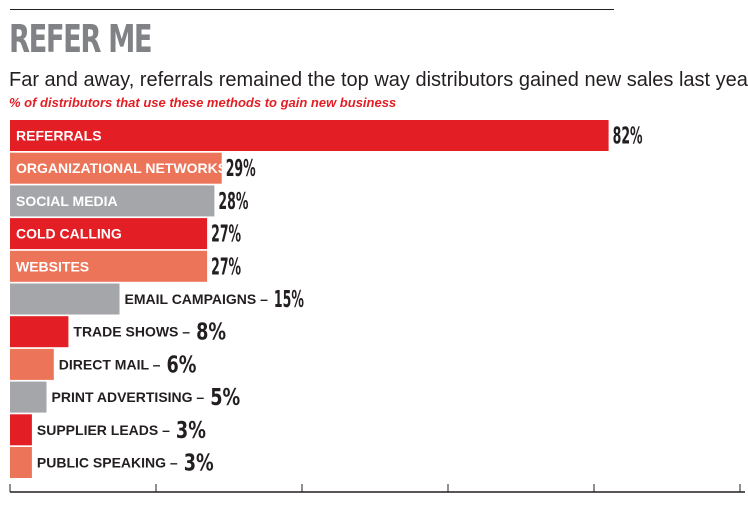  I want to click on value-label-referrals: 82%, so click(628, 137).